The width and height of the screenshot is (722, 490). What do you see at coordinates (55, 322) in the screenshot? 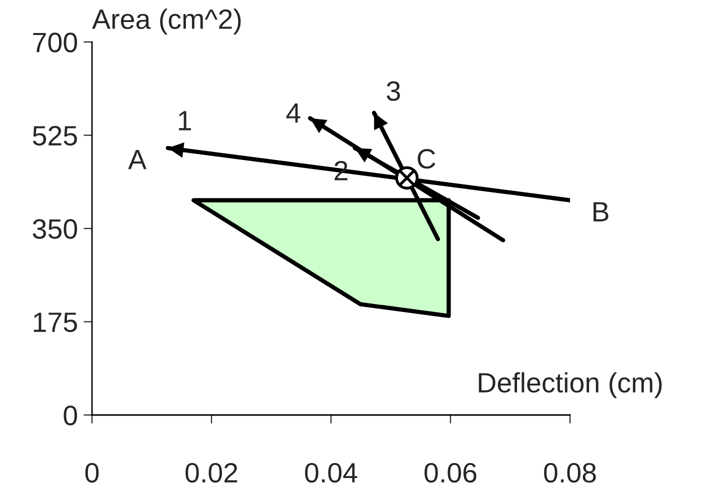
I see `y-tick-label: 175` at bounding box center [55, 322].